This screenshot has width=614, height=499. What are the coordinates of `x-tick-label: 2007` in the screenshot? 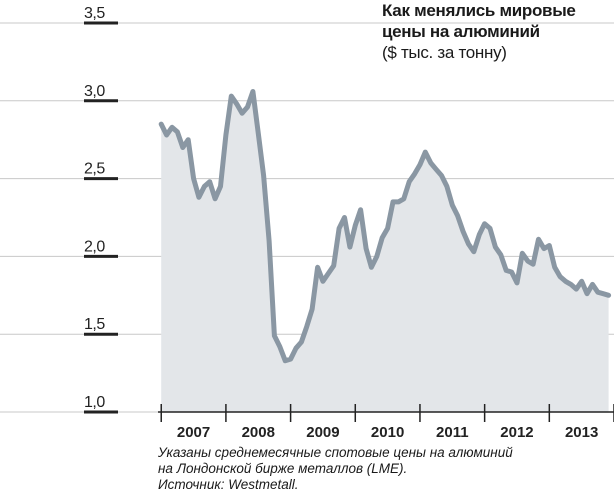 It's located at (193, 432).